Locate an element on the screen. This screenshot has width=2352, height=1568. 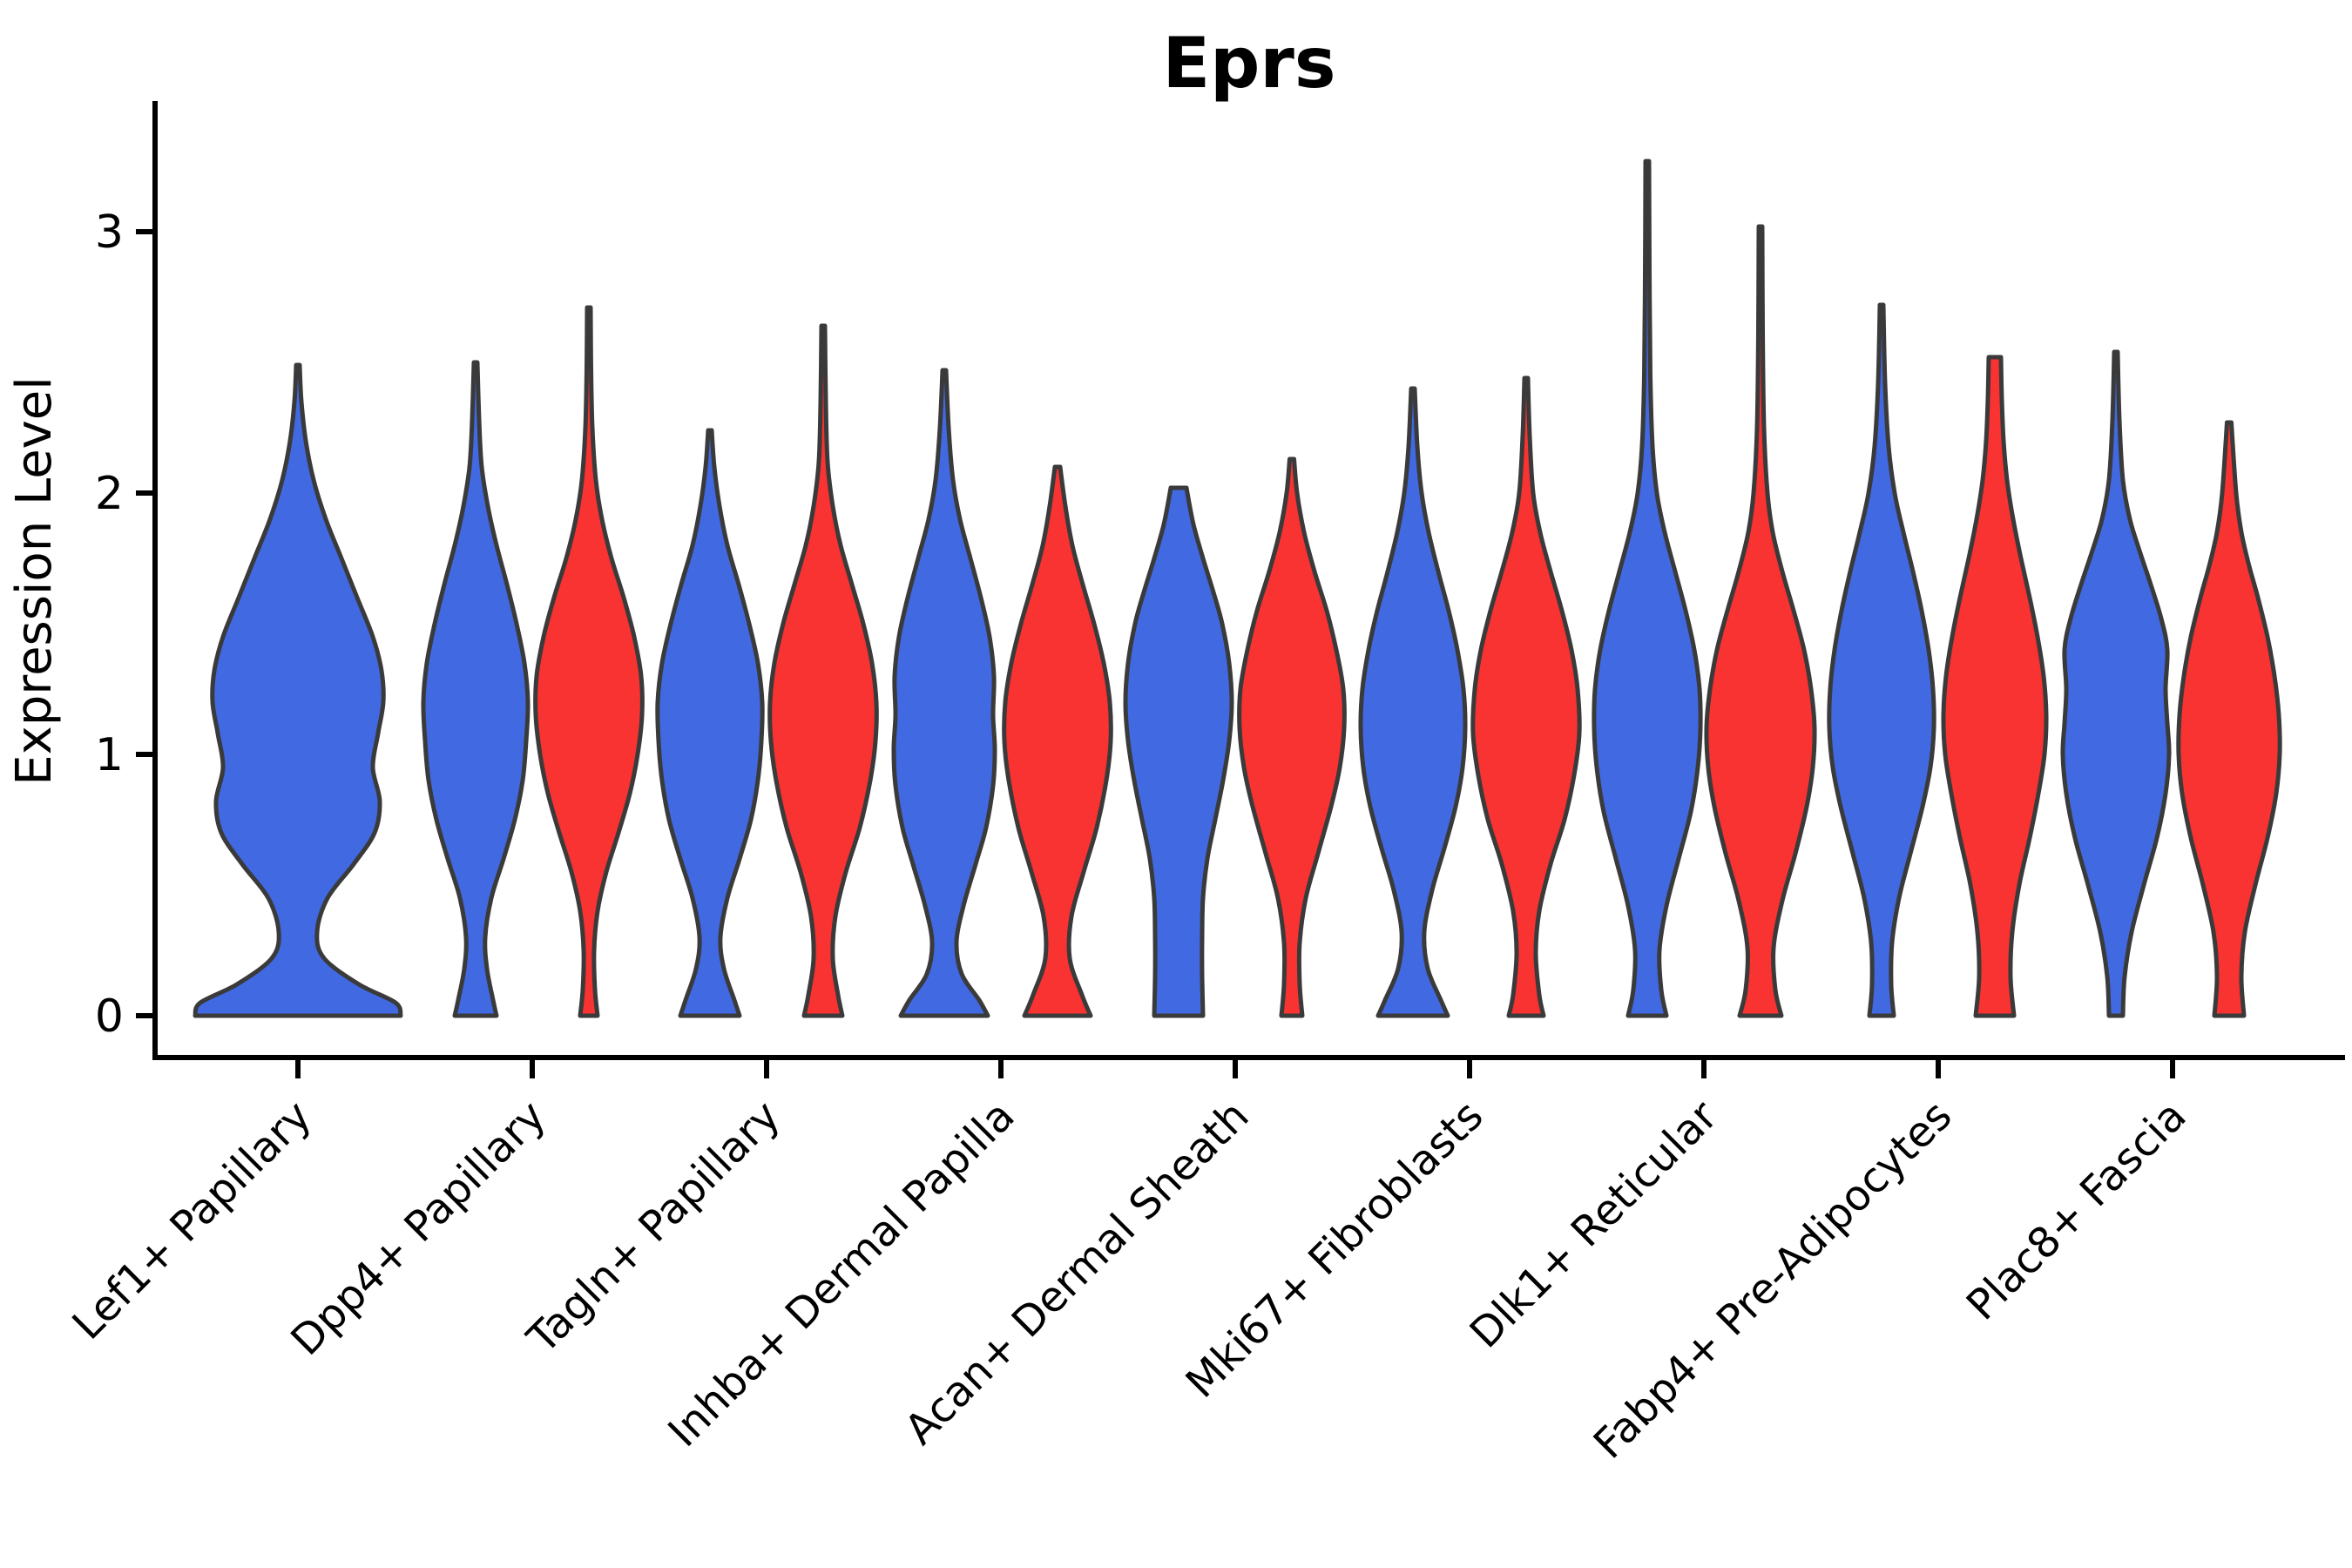
violin-red-acan-dermal-sheath is located at coordinates (1292, 737).